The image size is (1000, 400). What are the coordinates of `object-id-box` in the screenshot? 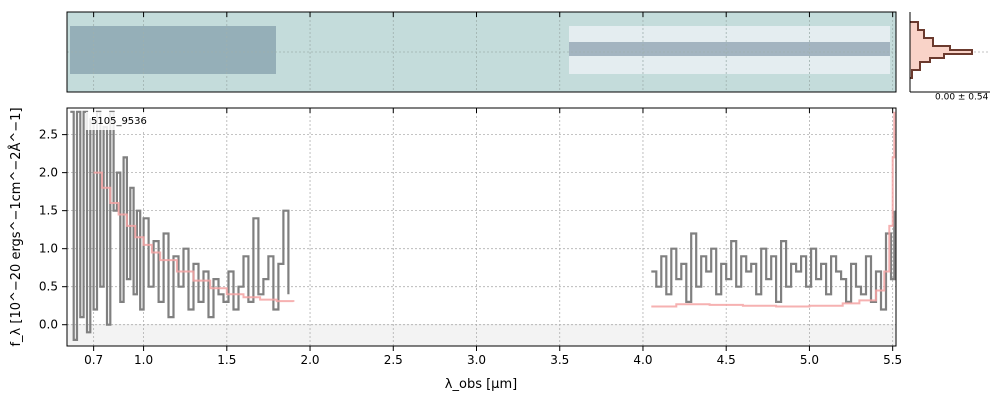 It's located at (122, 121).